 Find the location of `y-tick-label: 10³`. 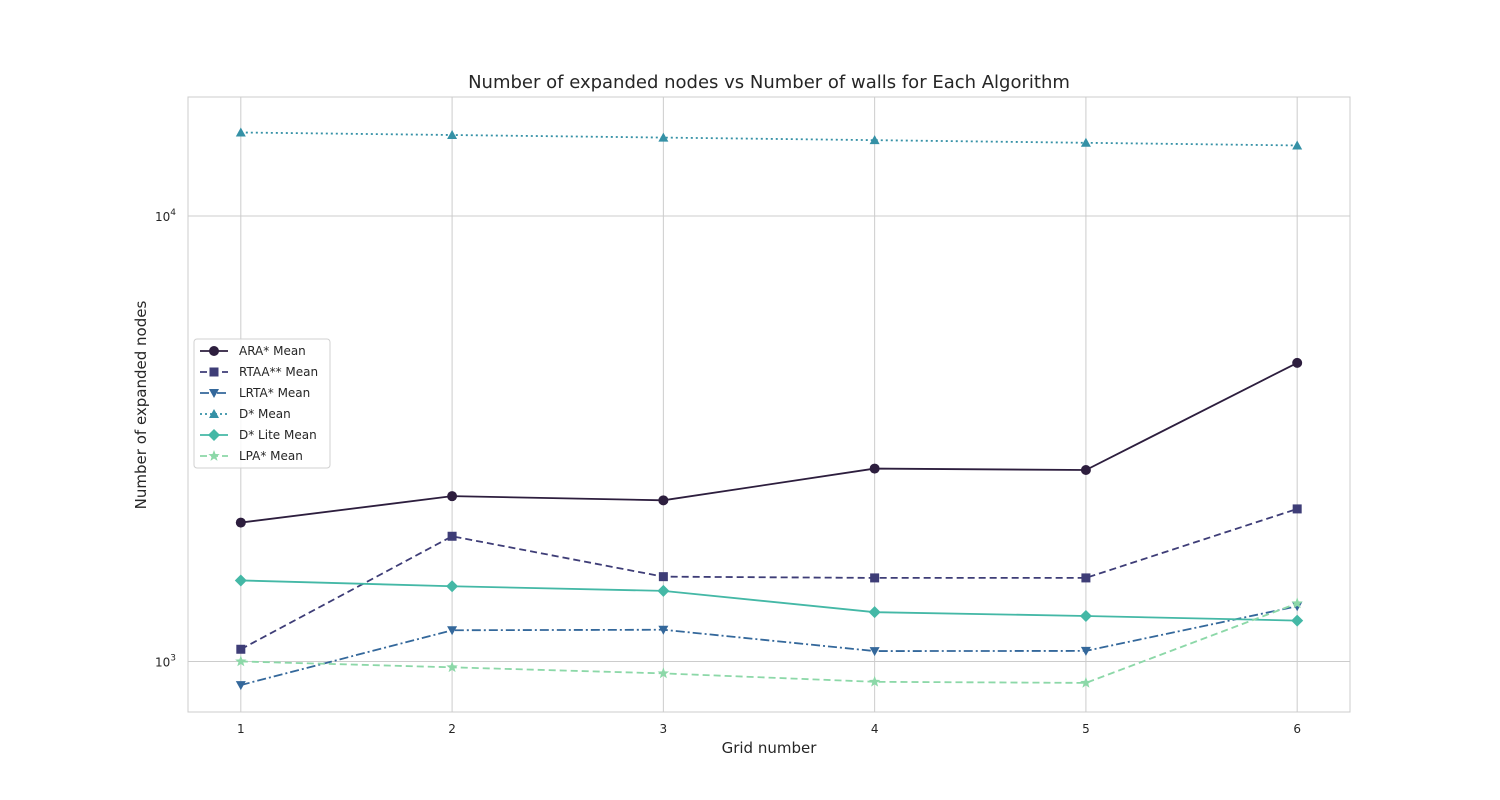

y-tick-label: 10³ is located at coordinates (165, 661).